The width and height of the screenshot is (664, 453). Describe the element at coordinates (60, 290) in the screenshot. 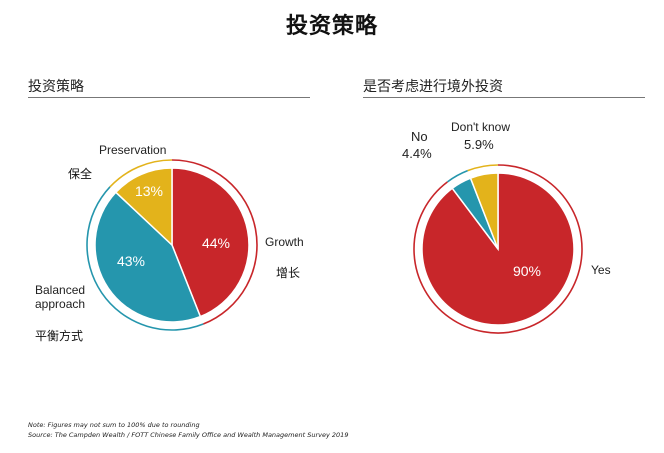

I see `left-label-balanced-line1: Balanced` at that location.